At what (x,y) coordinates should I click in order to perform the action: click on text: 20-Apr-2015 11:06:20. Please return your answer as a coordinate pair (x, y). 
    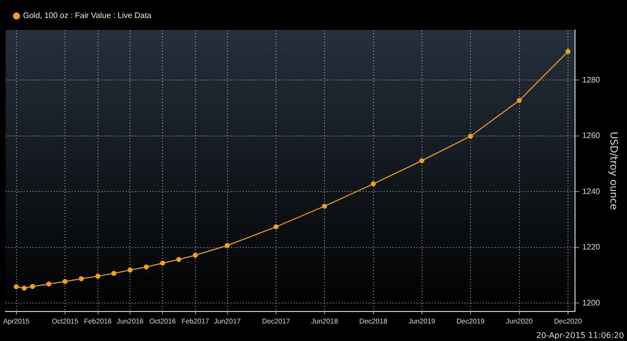
    Looking at the image, I should click on (580, 335).